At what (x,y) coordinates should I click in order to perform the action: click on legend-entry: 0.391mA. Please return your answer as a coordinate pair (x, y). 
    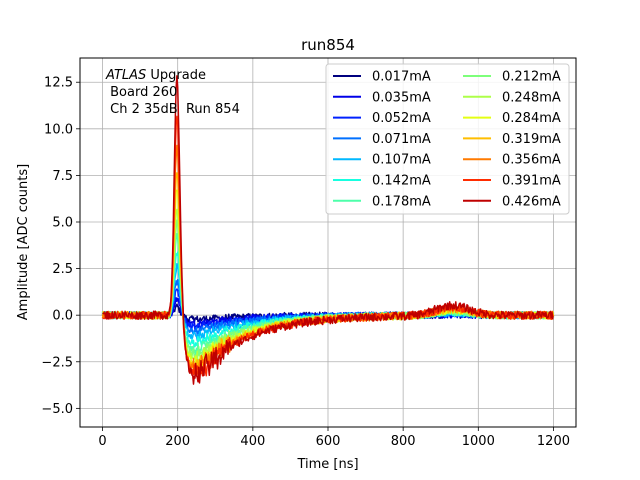
    Looking at the image, I should click on (512, 181).